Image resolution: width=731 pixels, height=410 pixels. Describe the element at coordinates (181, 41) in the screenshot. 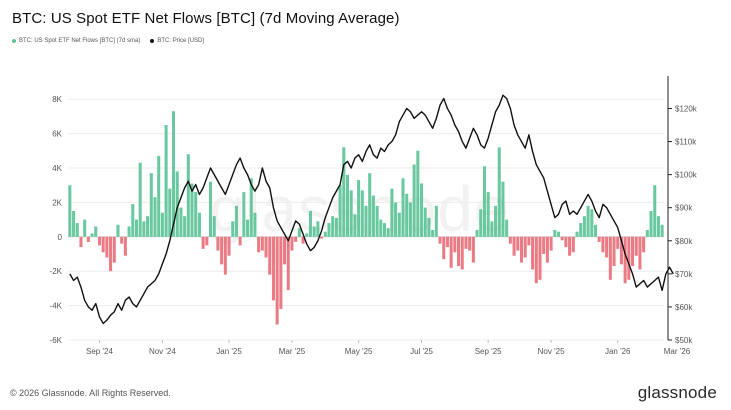

I see `legend-price-label: BTC: Price [USD]` at that location.